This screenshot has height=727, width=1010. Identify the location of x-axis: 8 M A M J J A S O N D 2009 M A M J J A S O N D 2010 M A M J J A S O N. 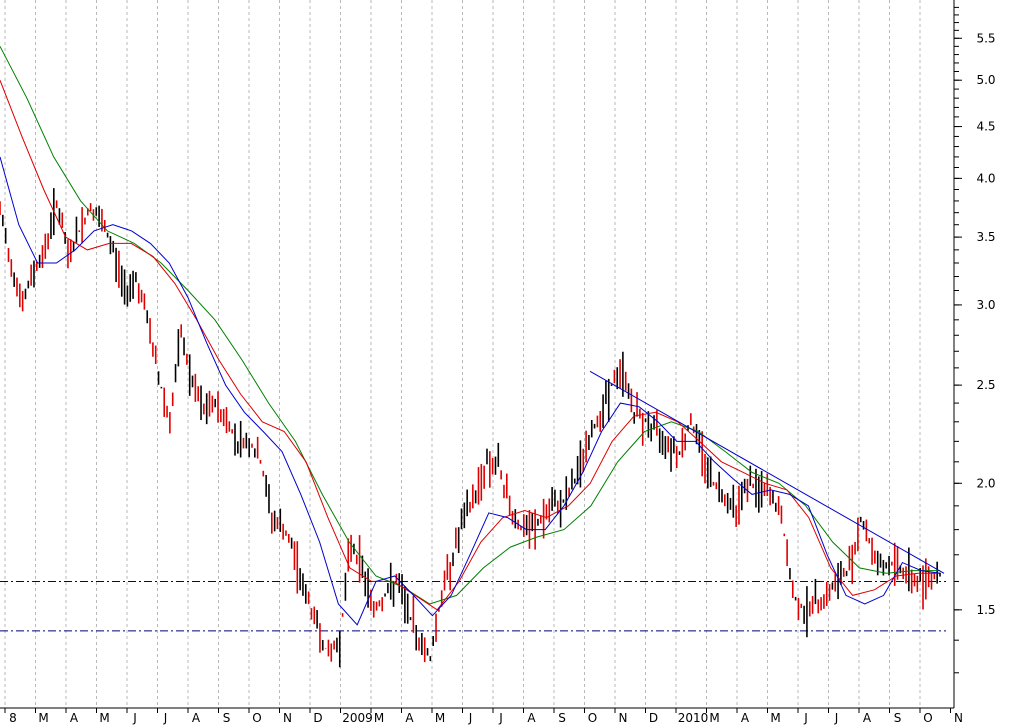
(481, 716).